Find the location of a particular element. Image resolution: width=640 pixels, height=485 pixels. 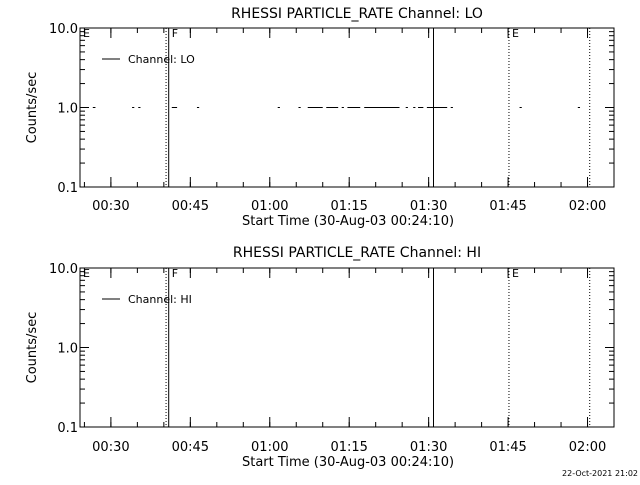

legend-label: Channel: LO is located at coordinates (161, 59).